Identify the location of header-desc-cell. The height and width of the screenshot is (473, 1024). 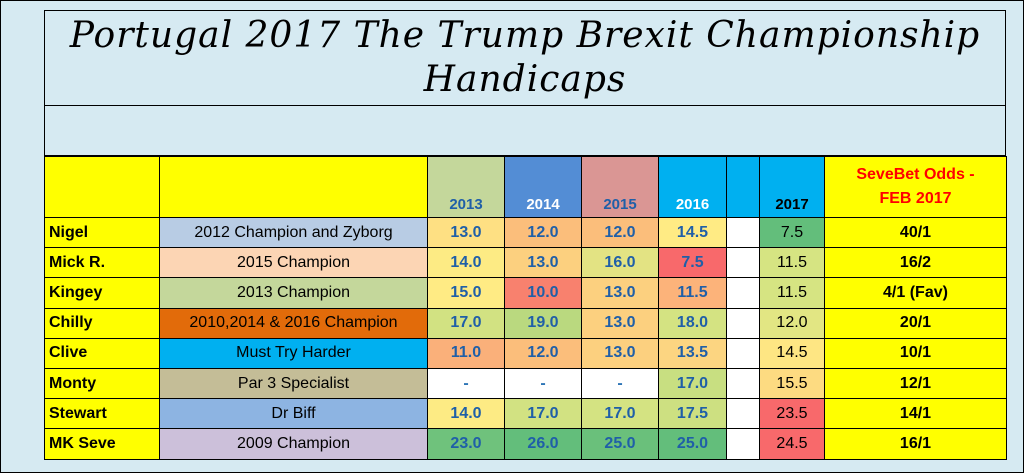
(293, 187).